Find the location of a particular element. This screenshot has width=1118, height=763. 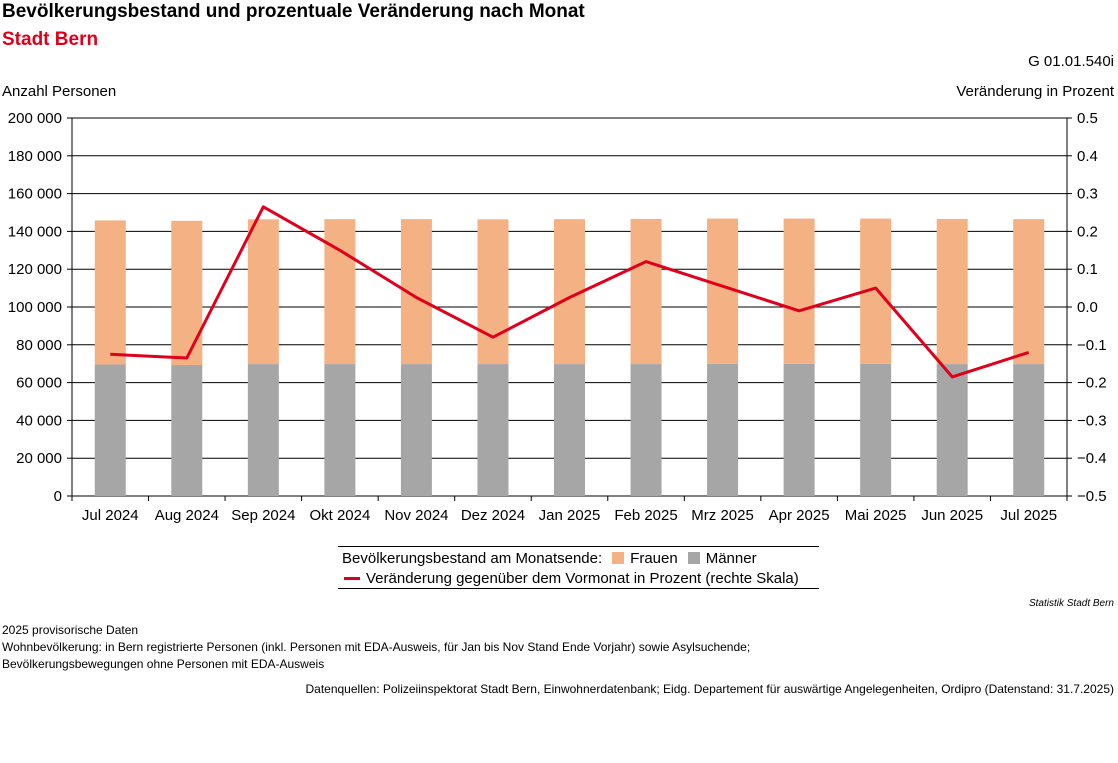

y-tick-label-left: 80 000 is located at coordinates (39, 345).